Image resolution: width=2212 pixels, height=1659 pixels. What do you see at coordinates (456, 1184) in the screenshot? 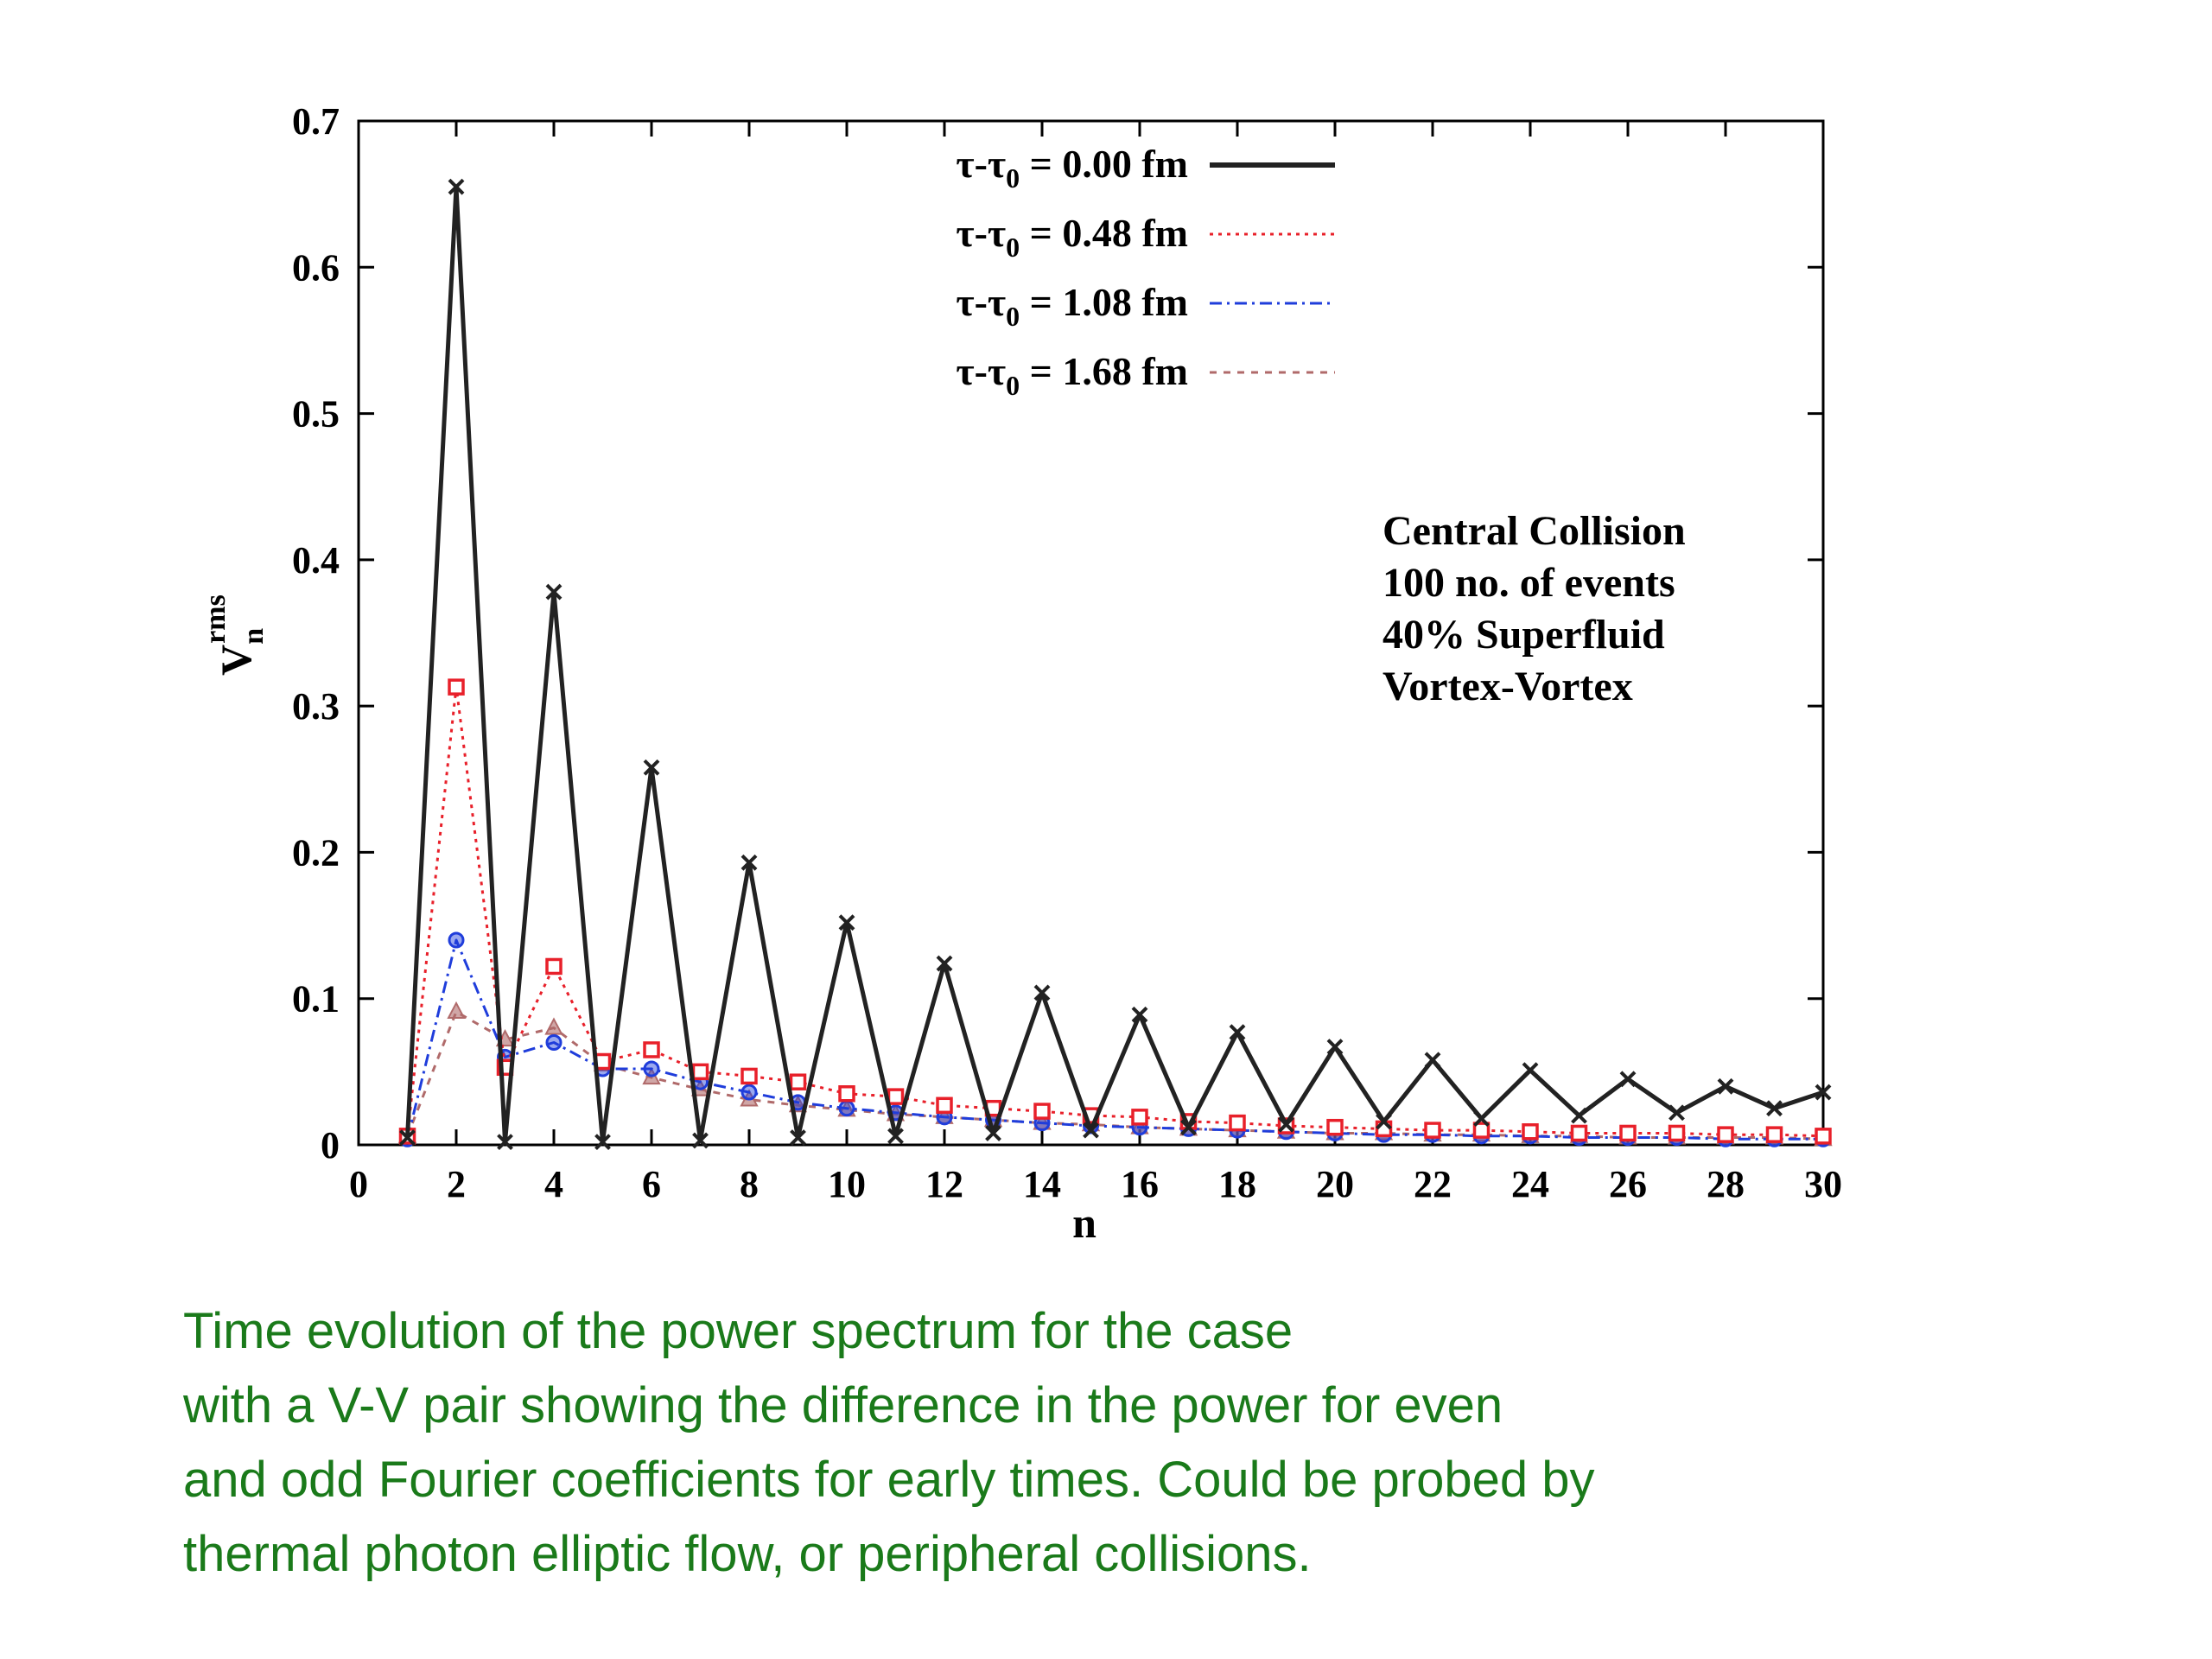
I see `x-tick-label: 2` at bounding box center [456, 1184].